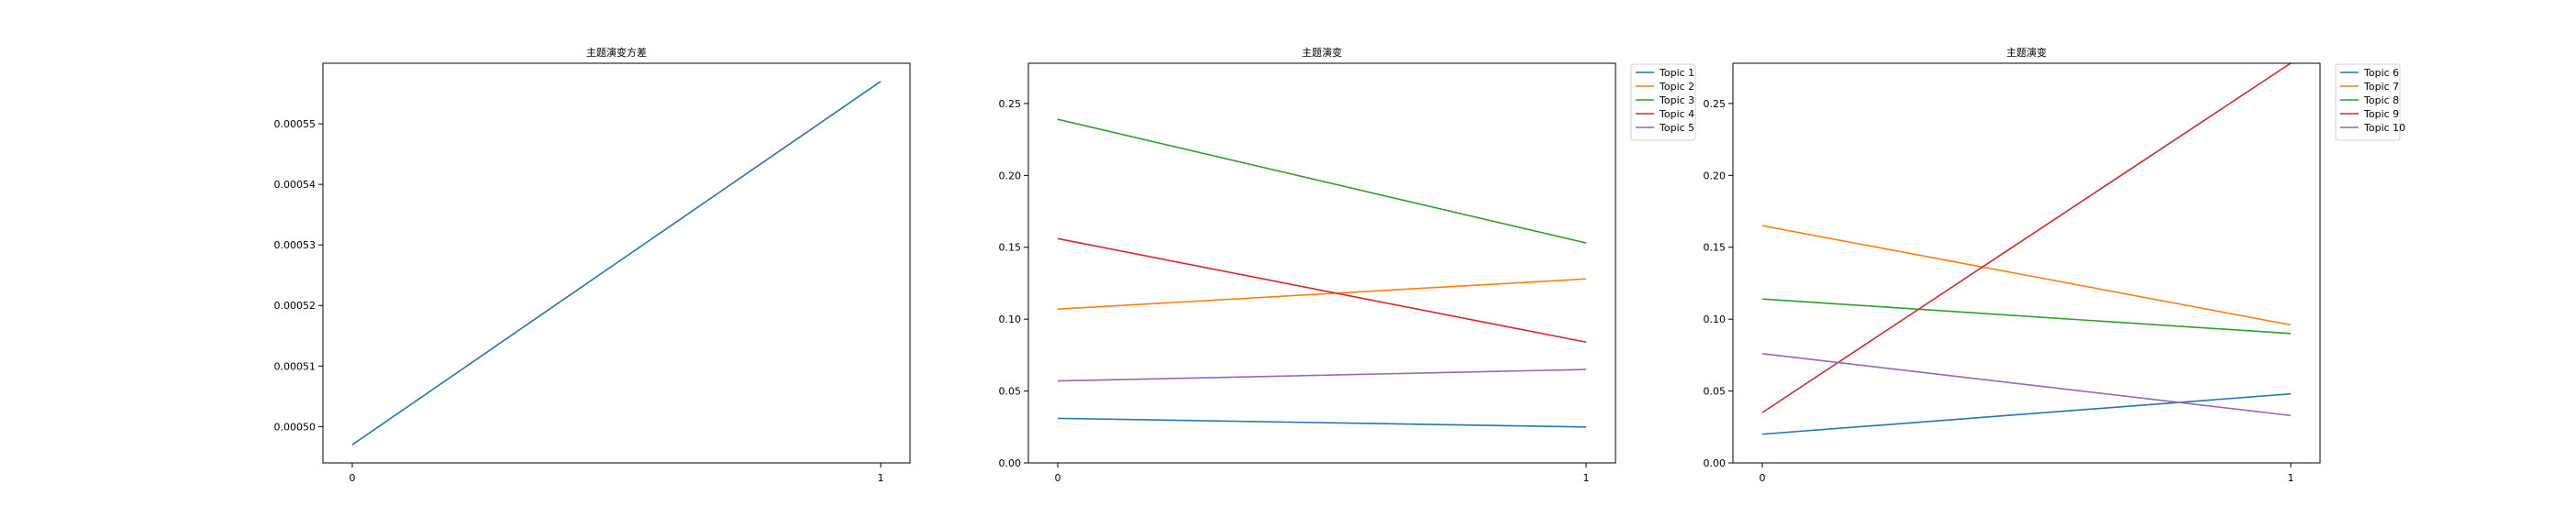  Describe the element at coordinates (1676, 87) in the screenshot. I see `legend-label: Topic 2` at that location.